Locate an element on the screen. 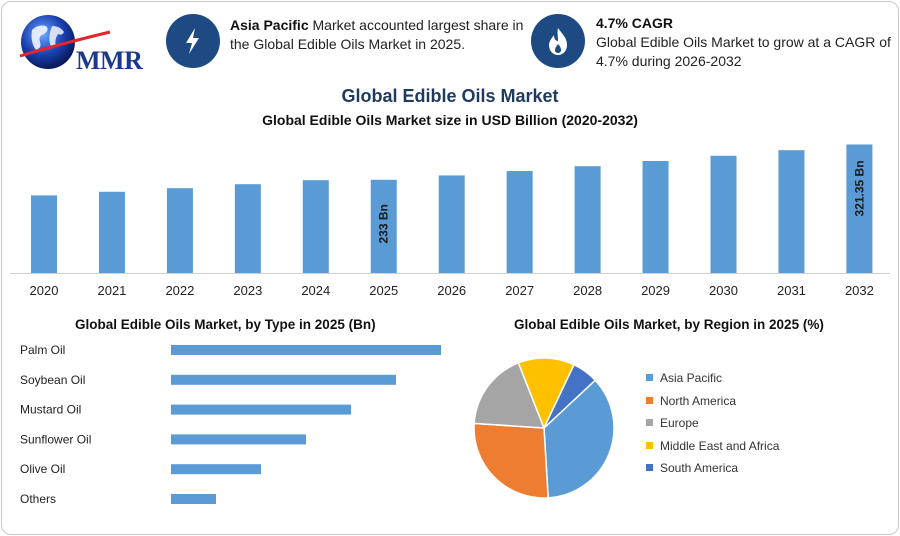 The width and height of the screenshot is (900, 536). type-label-2: Mustard Oil is located at coordinates (50, 410).